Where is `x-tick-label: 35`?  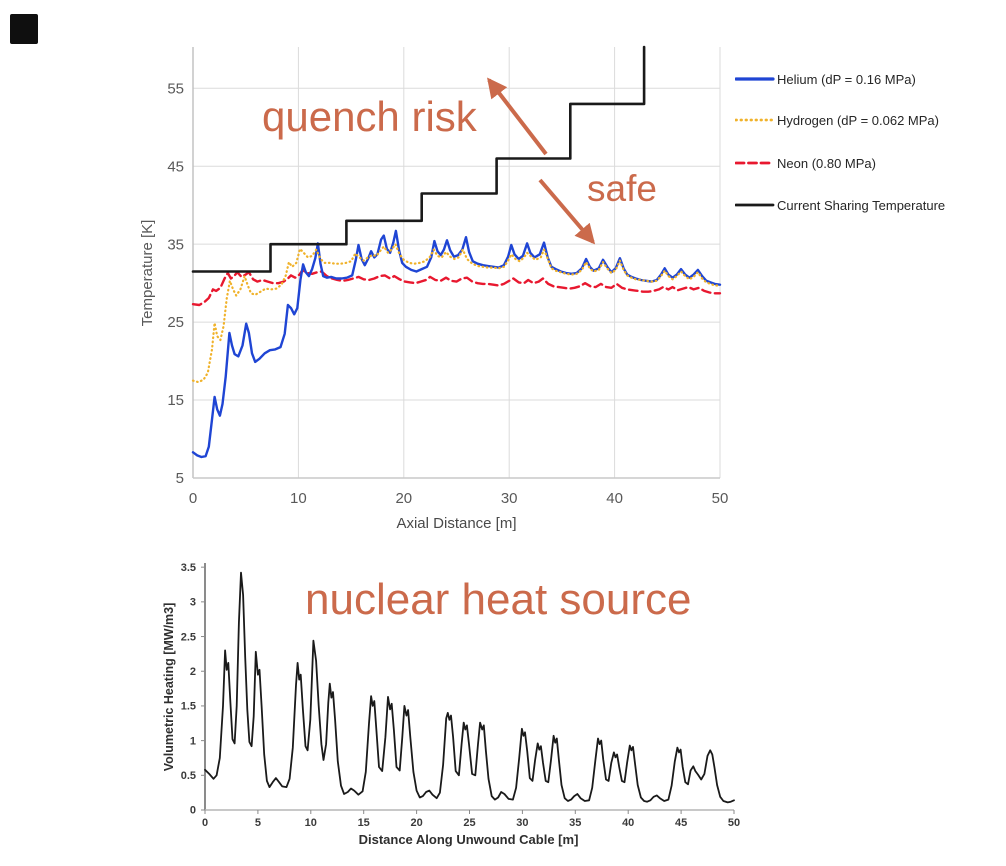 x-tick-label: 35 is located at coordinates (575, 823).